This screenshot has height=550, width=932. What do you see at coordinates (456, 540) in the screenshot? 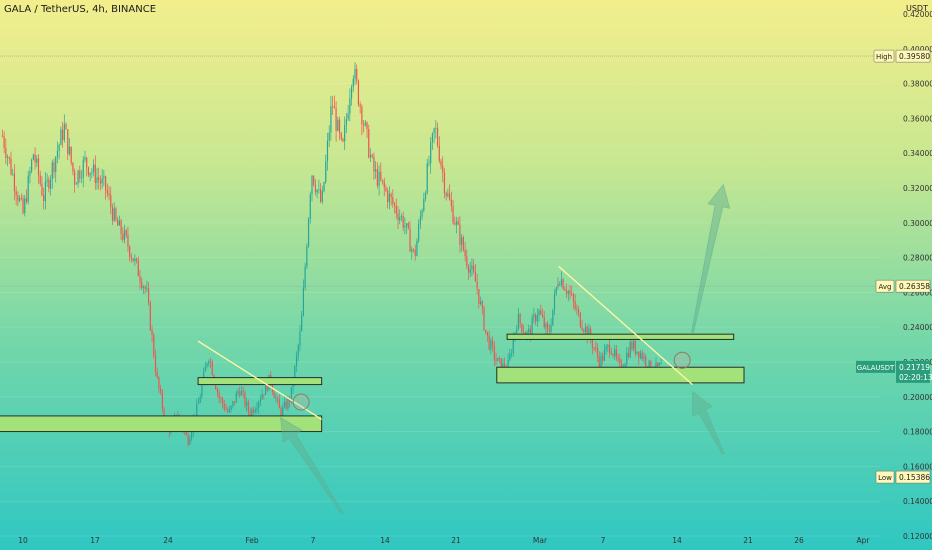
I see `x-tick-label: 21` at bounding box center [456, 540].